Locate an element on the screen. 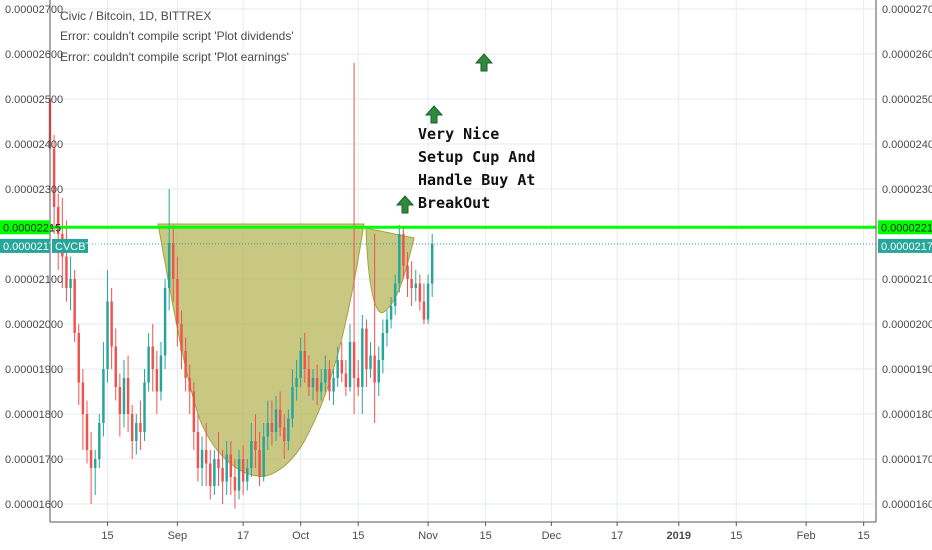  x-axis: 15 Sep 17 Oct 15 Nov 15 Dec 17 2019 15 Feb 15 is located at coordinates (485, 532).